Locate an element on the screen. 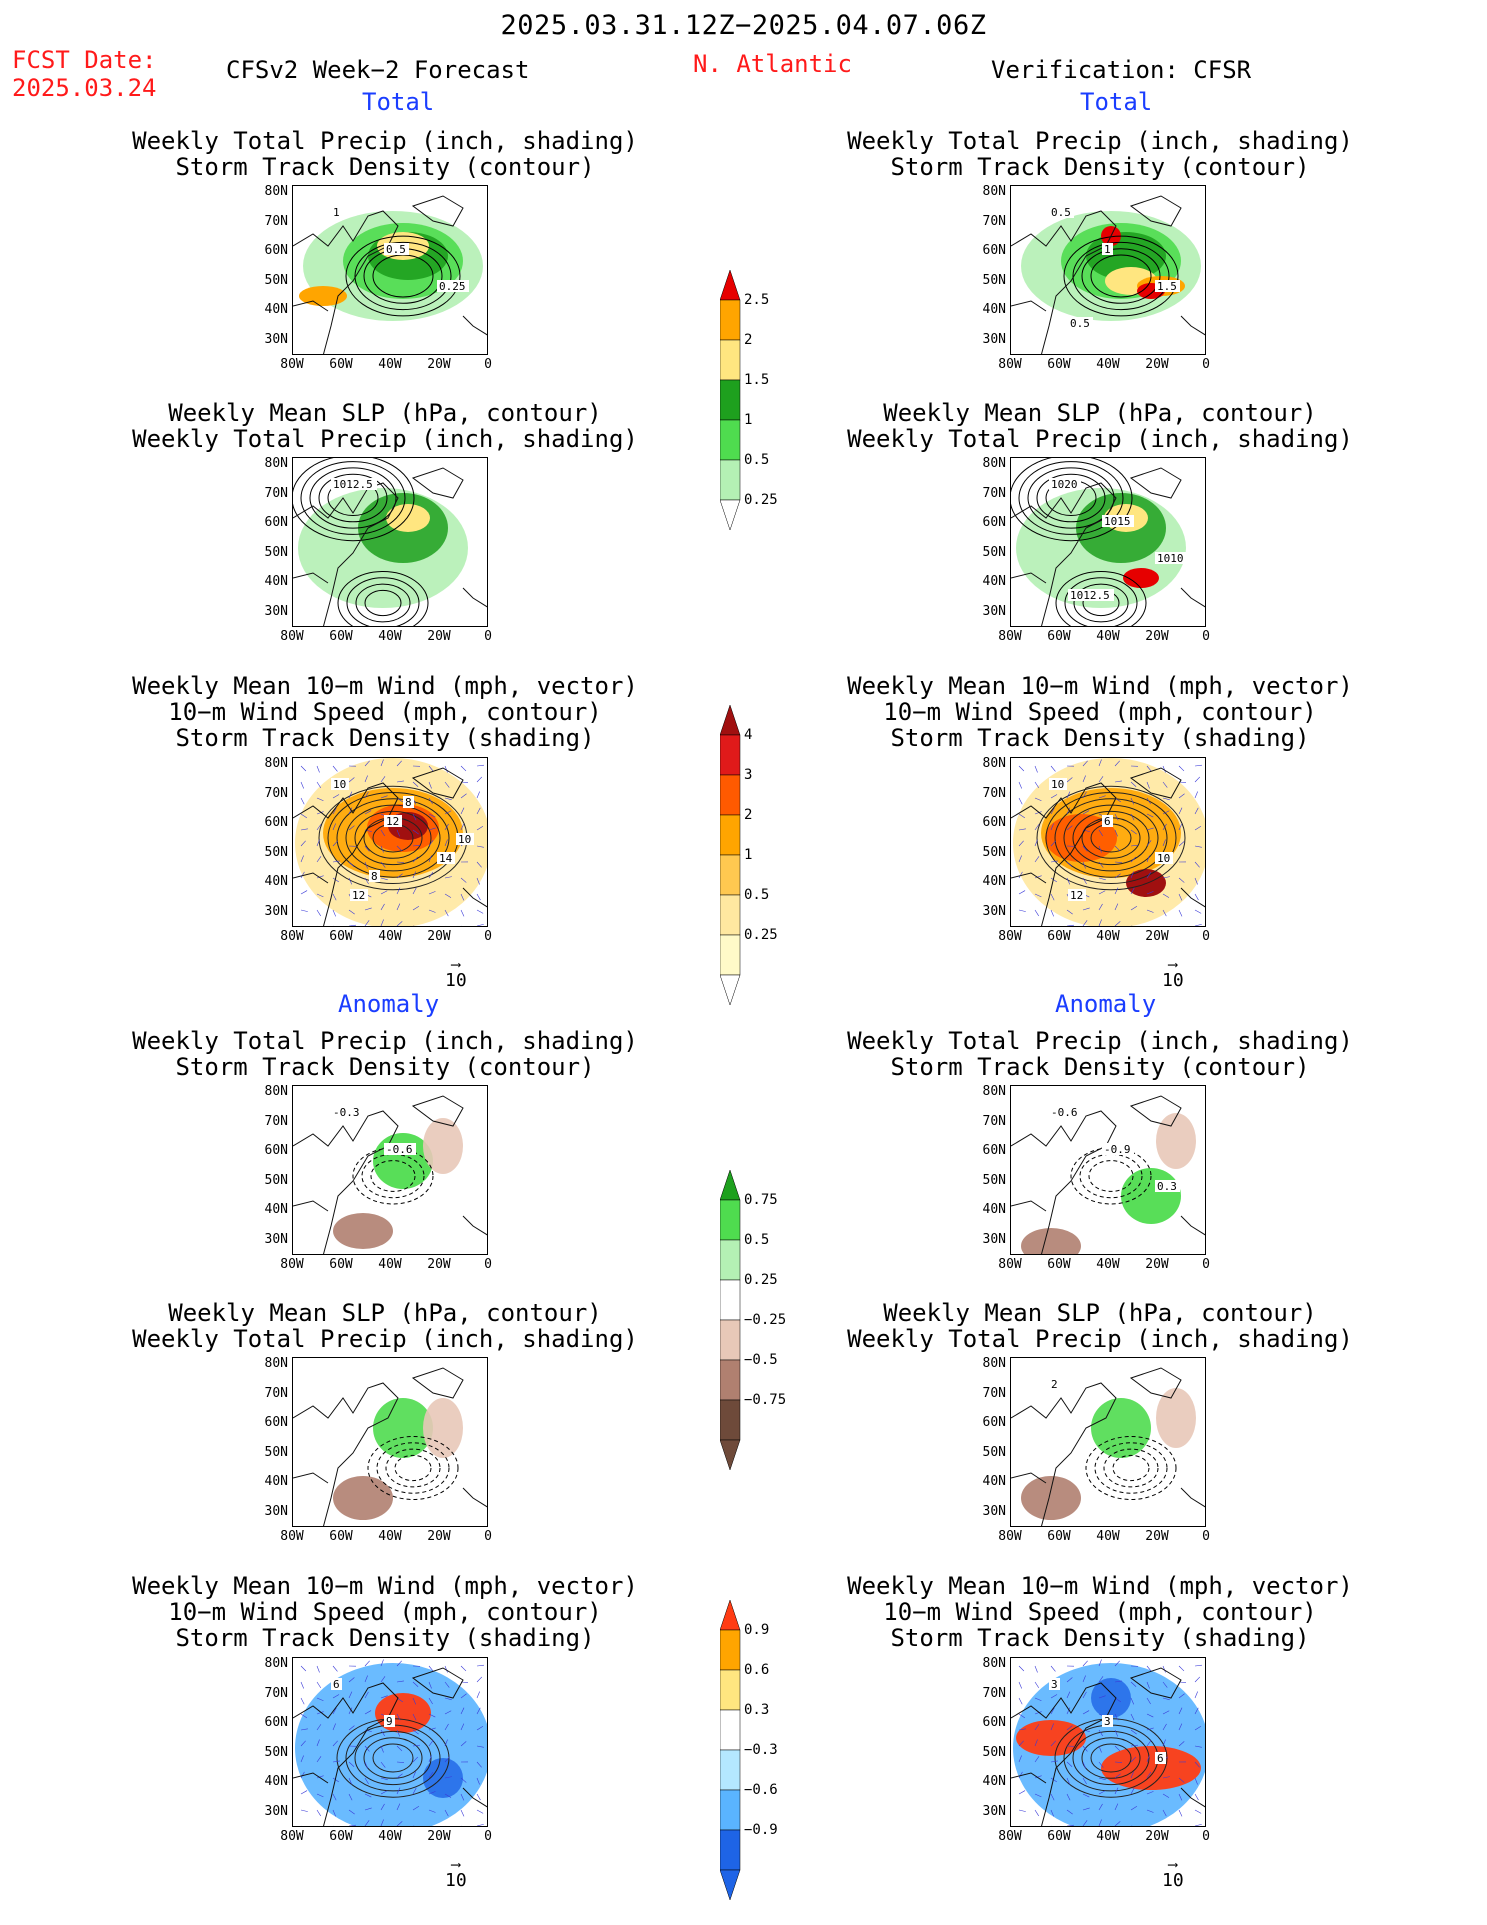  wind-speed-contour is located at coordinates (393, 838).